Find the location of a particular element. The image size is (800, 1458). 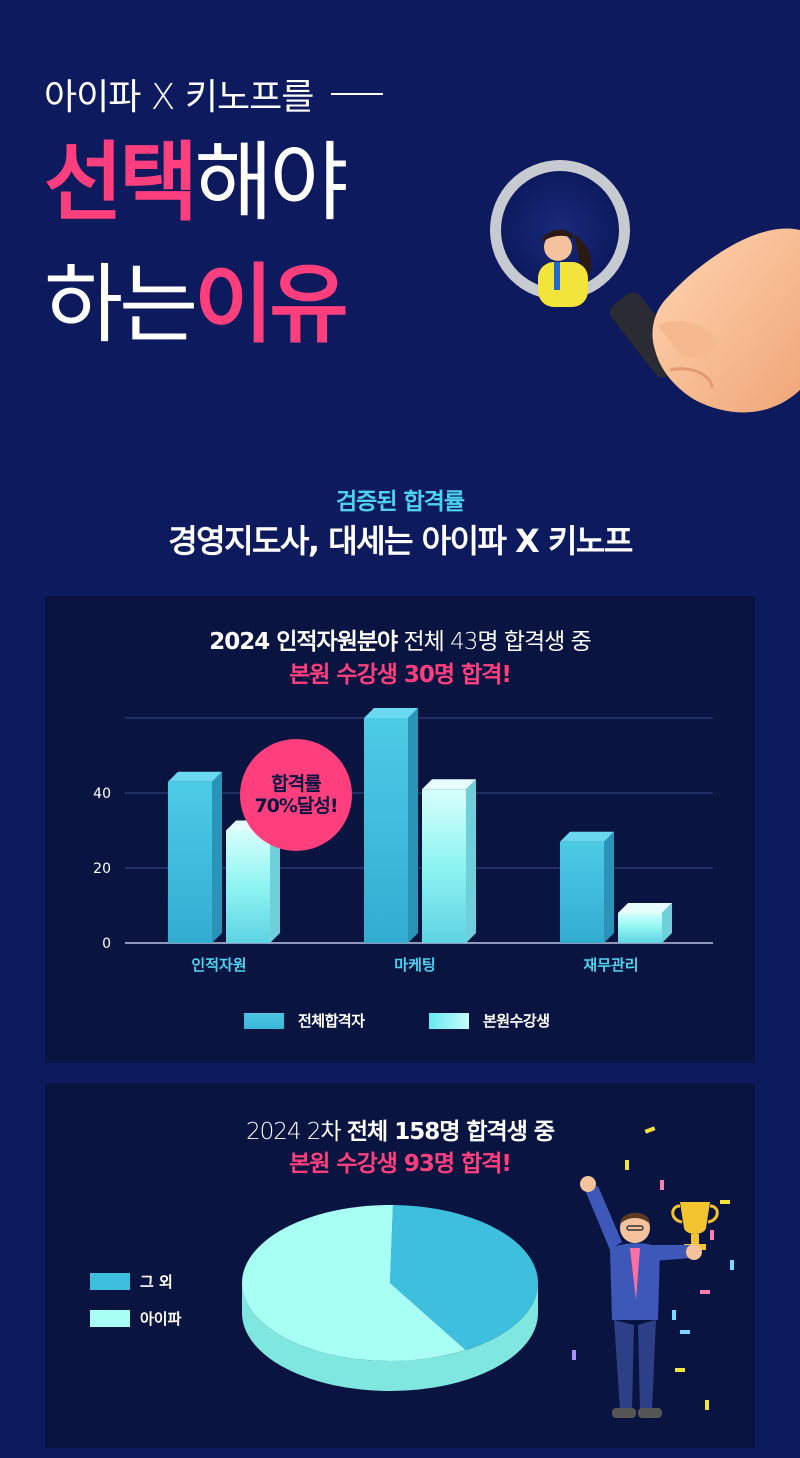

winner-trophy-illustration is located at coordinates (653, 1272).